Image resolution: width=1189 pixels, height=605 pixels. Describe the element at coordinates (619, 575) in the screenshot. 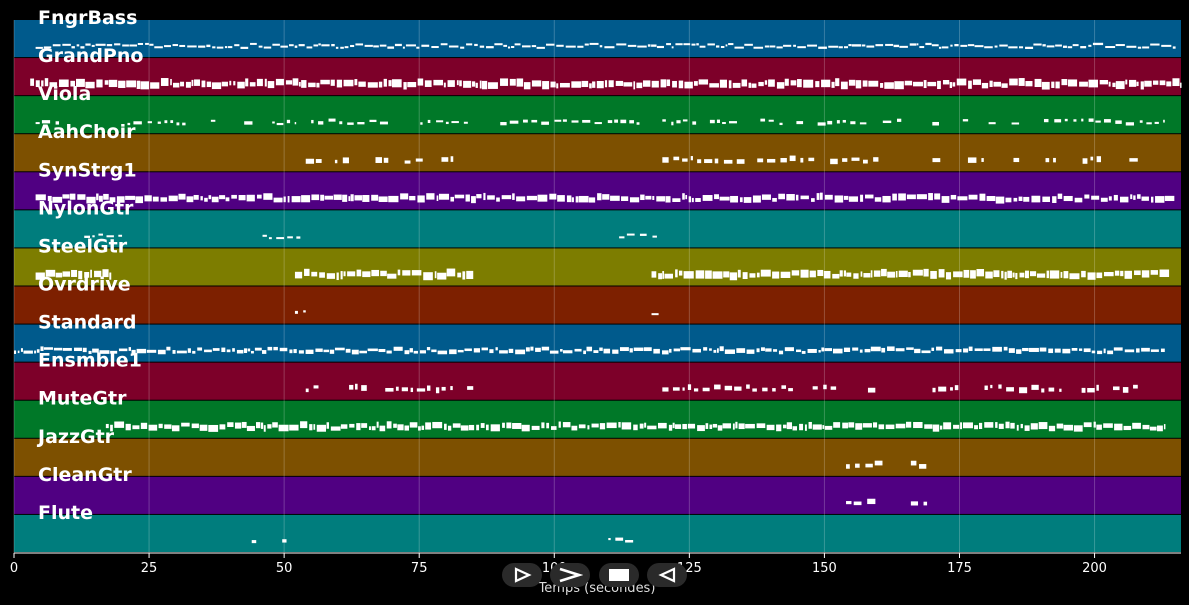

I see `stop-button` at that location.